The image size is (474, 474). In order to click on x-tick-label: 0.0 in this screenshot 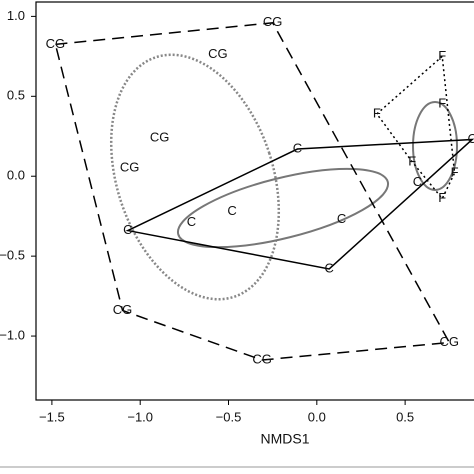, I will do `click(317, 416)`.